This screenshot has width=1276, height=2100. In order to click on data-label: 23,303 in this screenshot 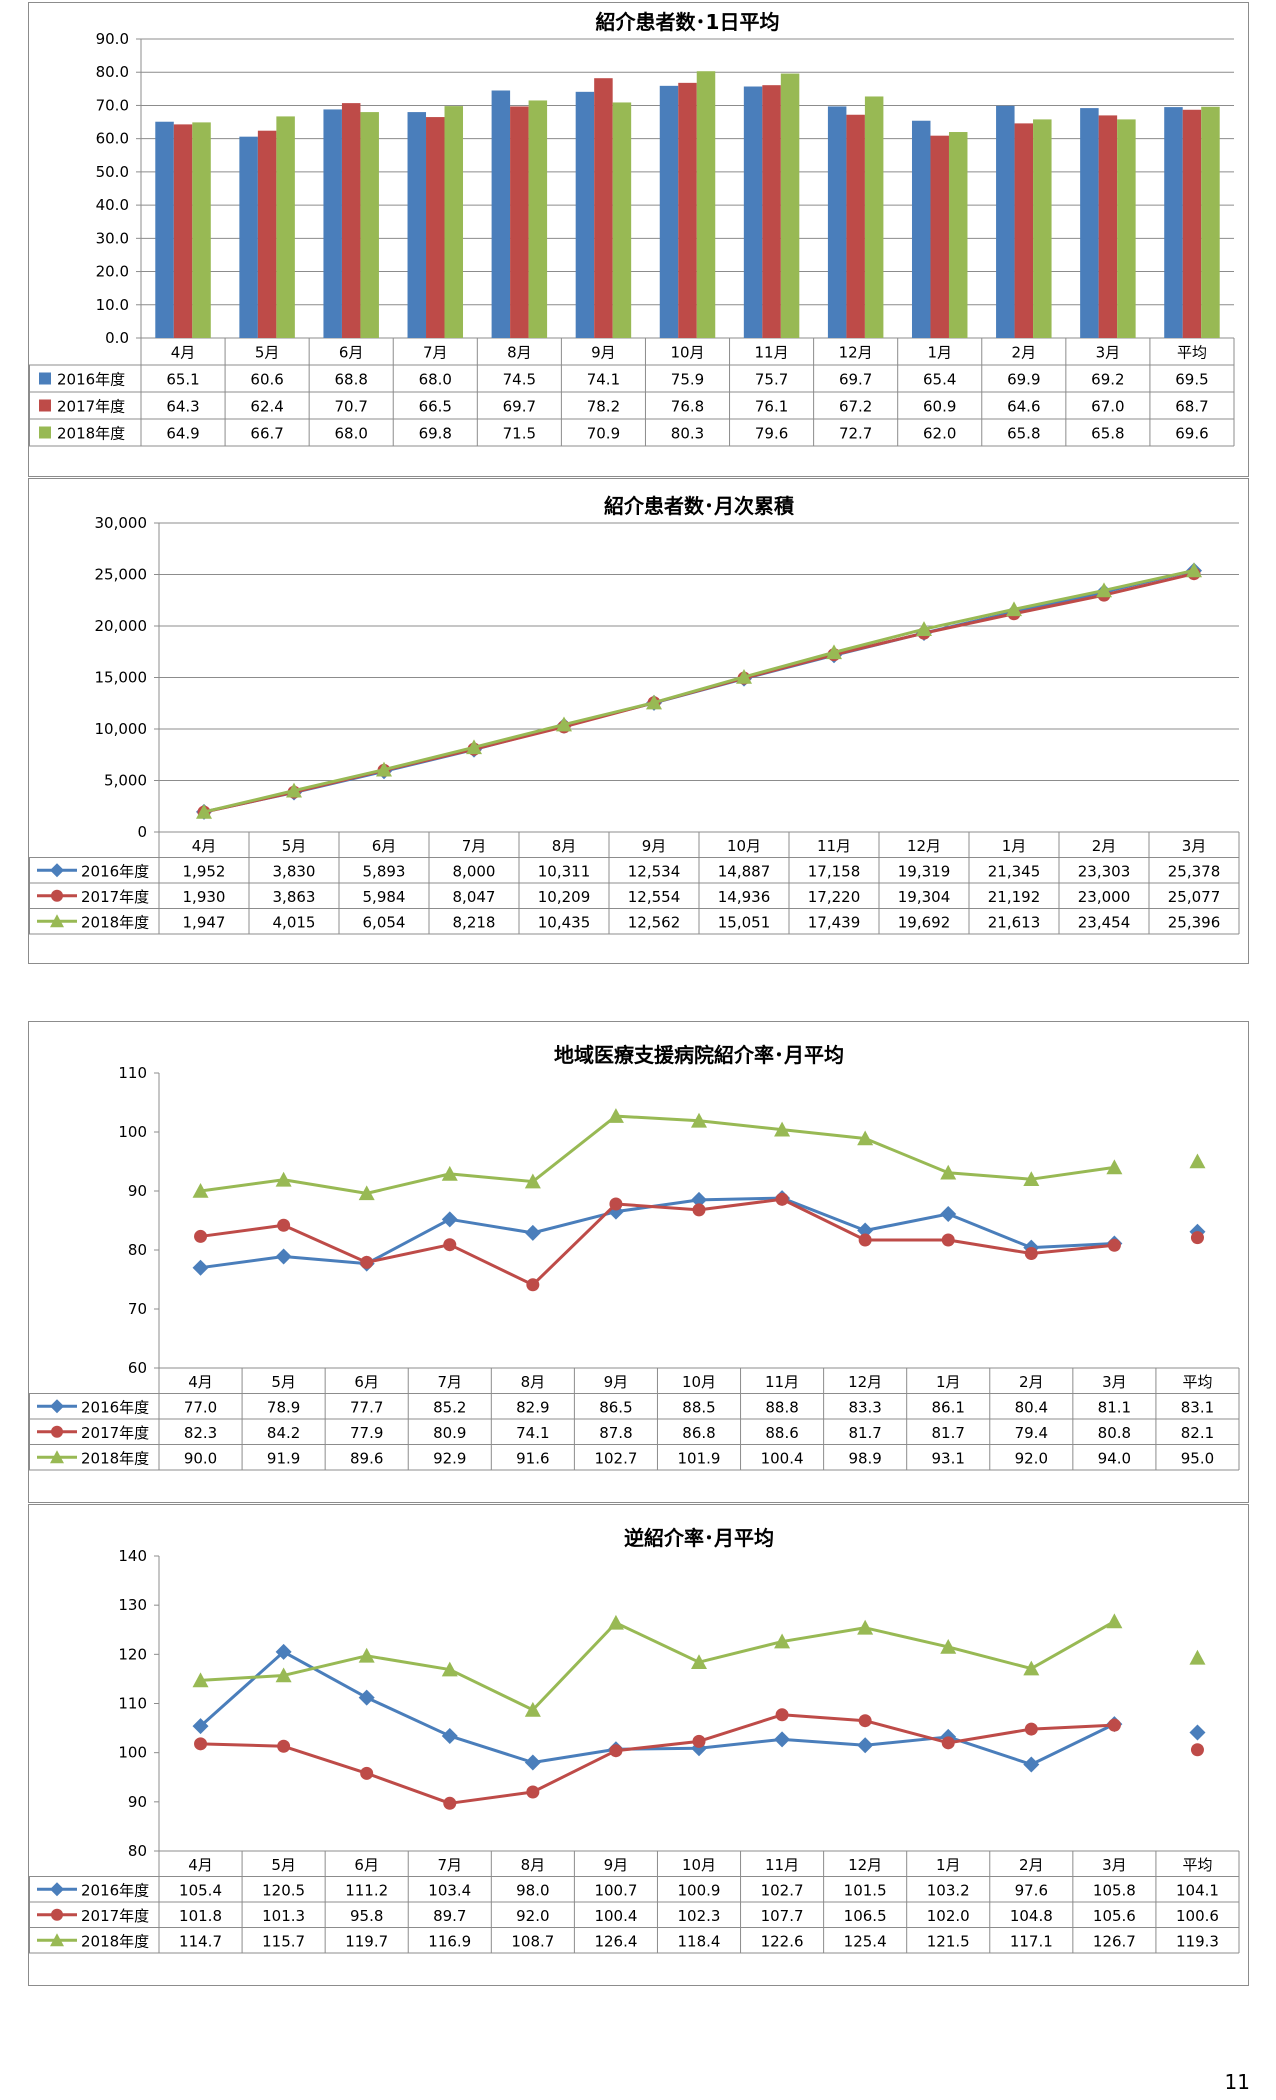, I will do `click(1104, 871)`.